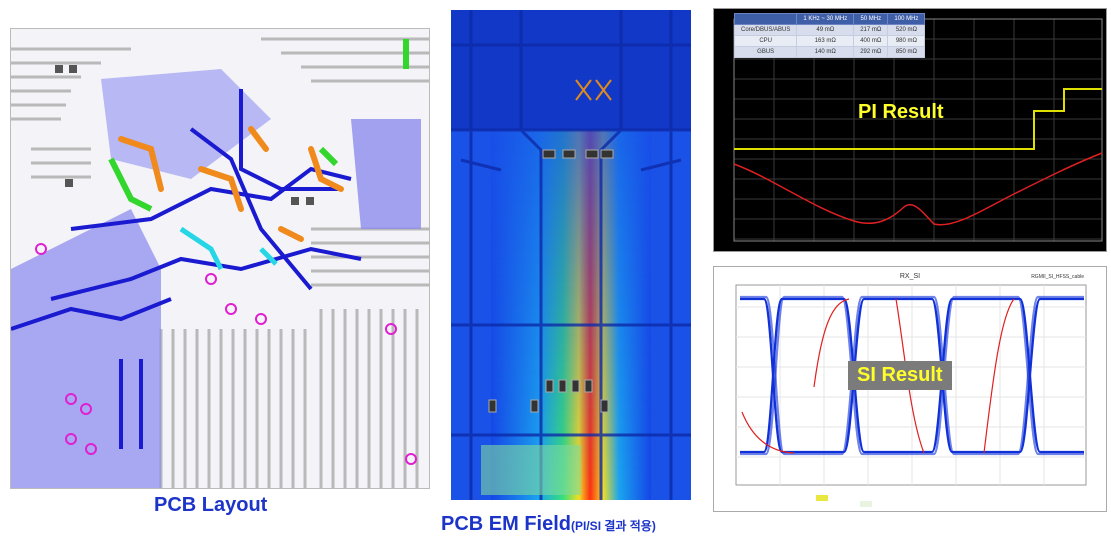 The width and height of the screenshot is (1111, 541). I want to click on pi-table-cell: 292 mΩ, so click(871, 52).